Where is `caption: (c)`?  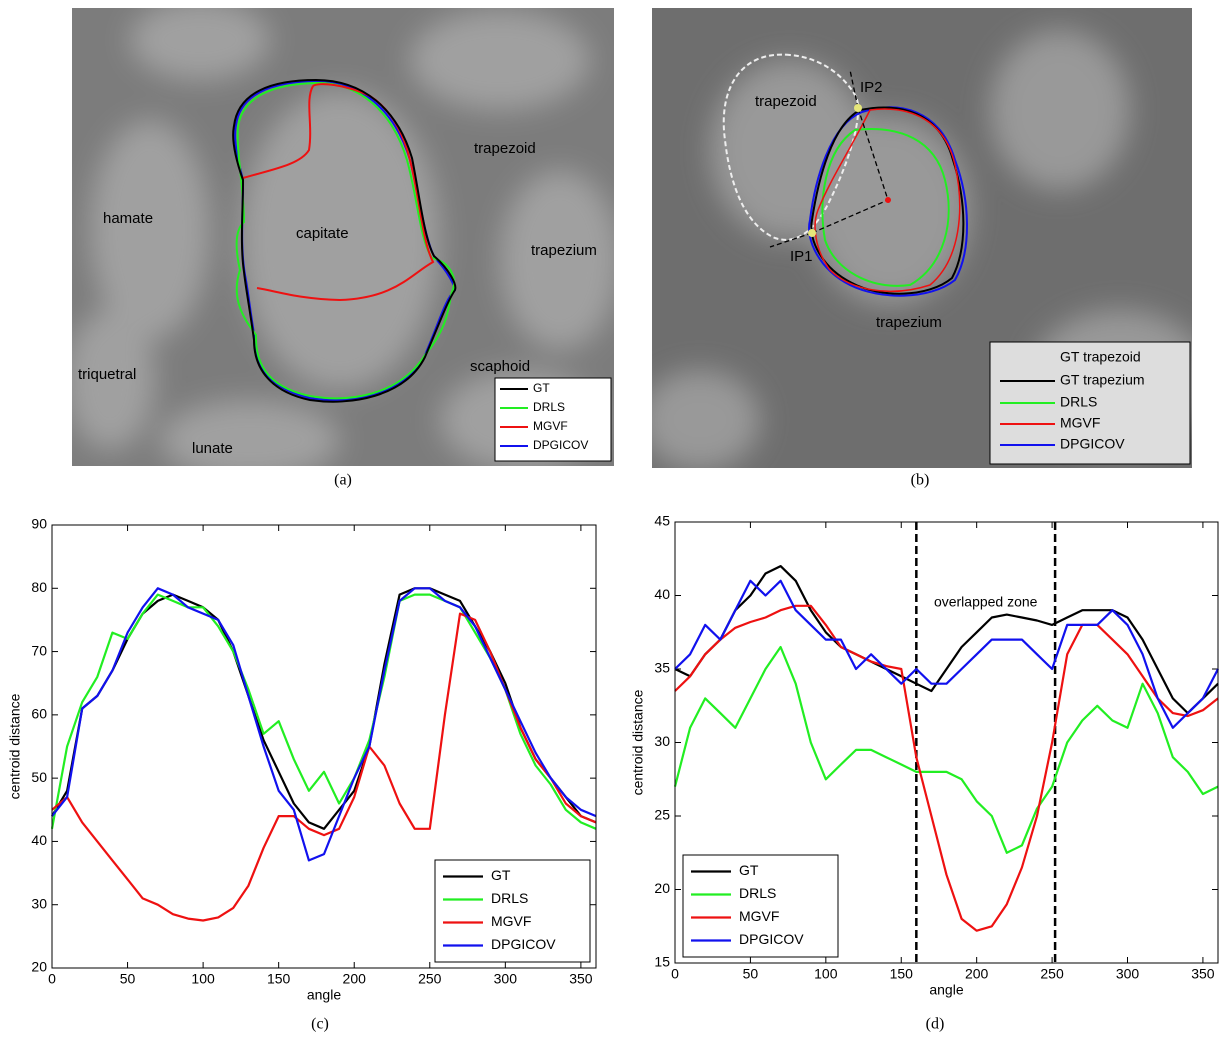
caption: (c) is located at coordinates (320, 1024).